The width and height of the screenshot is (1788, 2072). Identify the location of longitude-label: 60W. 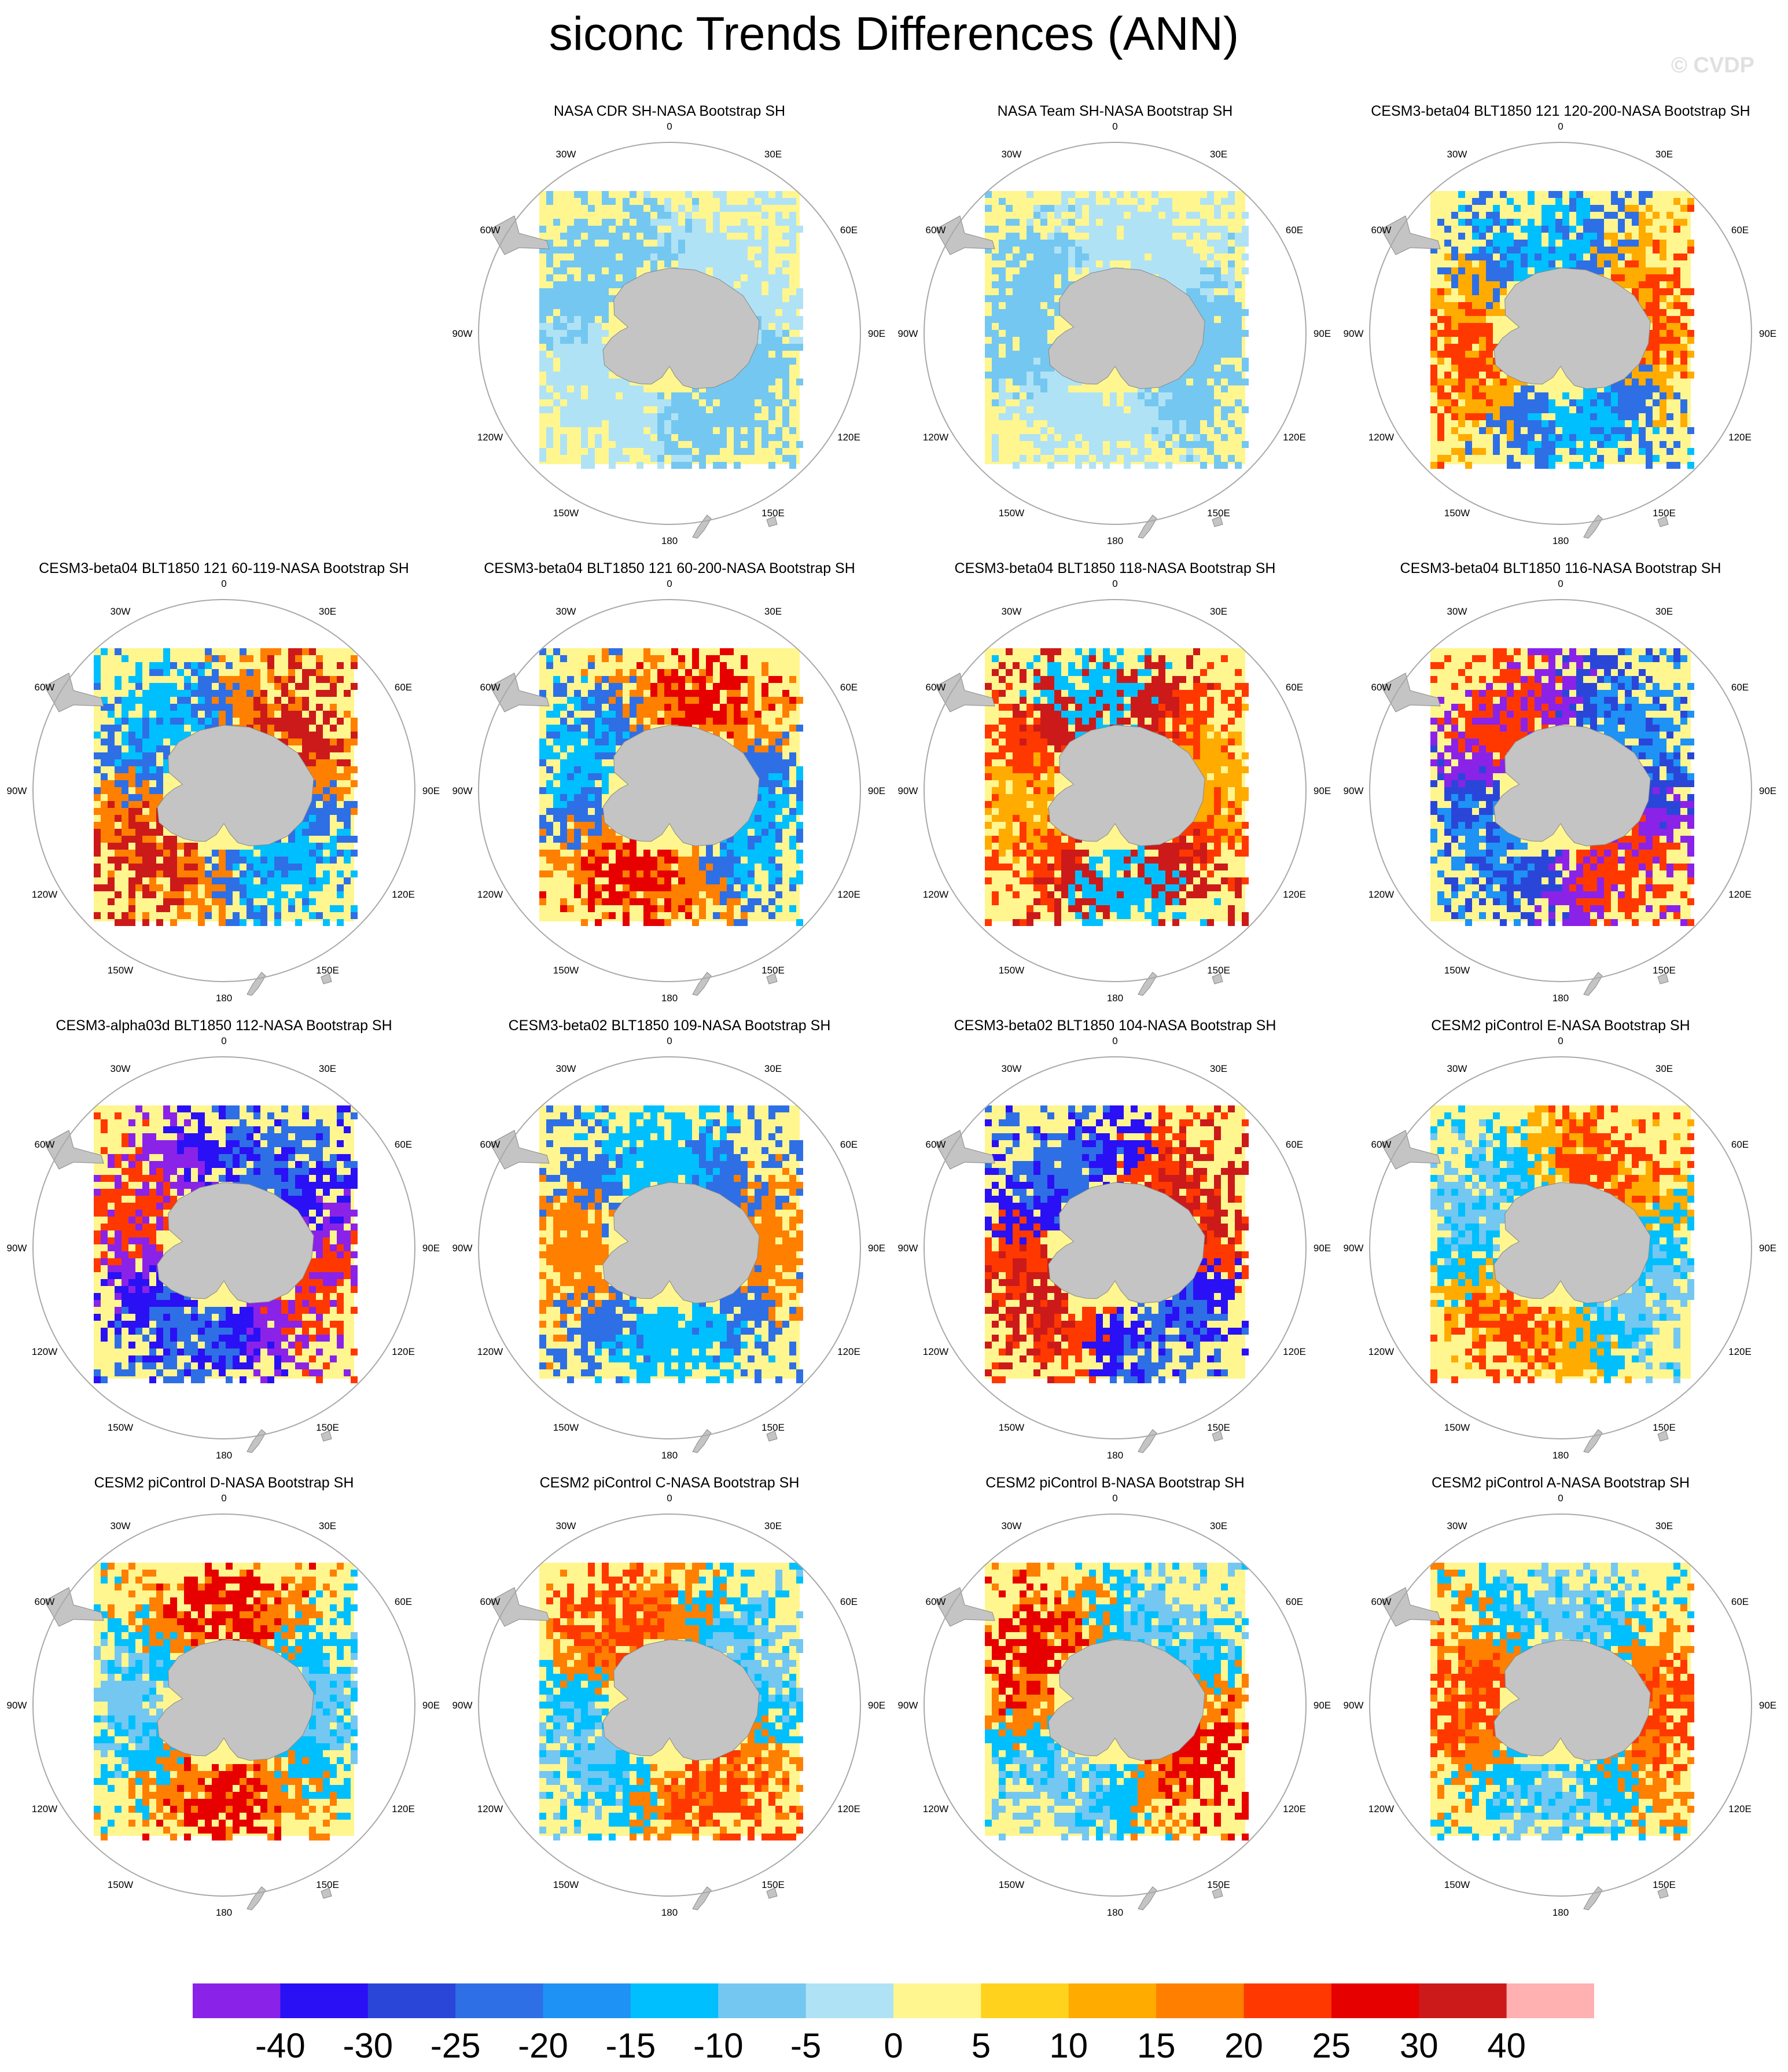
(936, 230).